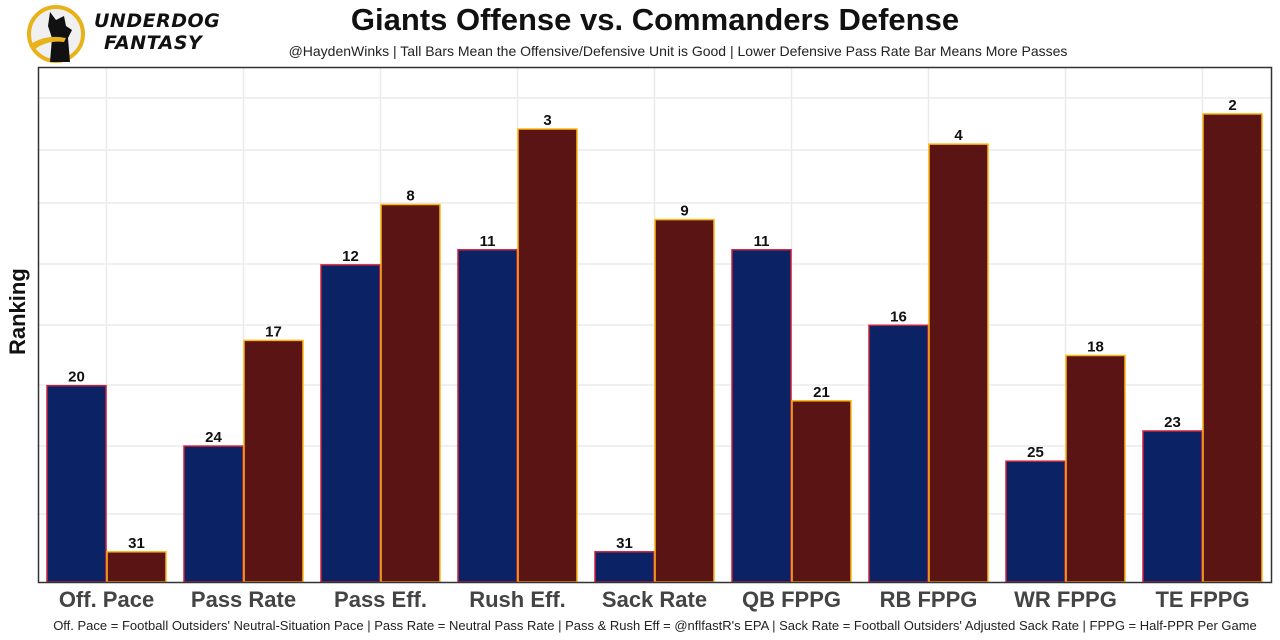 The image size is (1280, 640). I want to click on x-tick-label: Off. Pace, so click(106, 599).